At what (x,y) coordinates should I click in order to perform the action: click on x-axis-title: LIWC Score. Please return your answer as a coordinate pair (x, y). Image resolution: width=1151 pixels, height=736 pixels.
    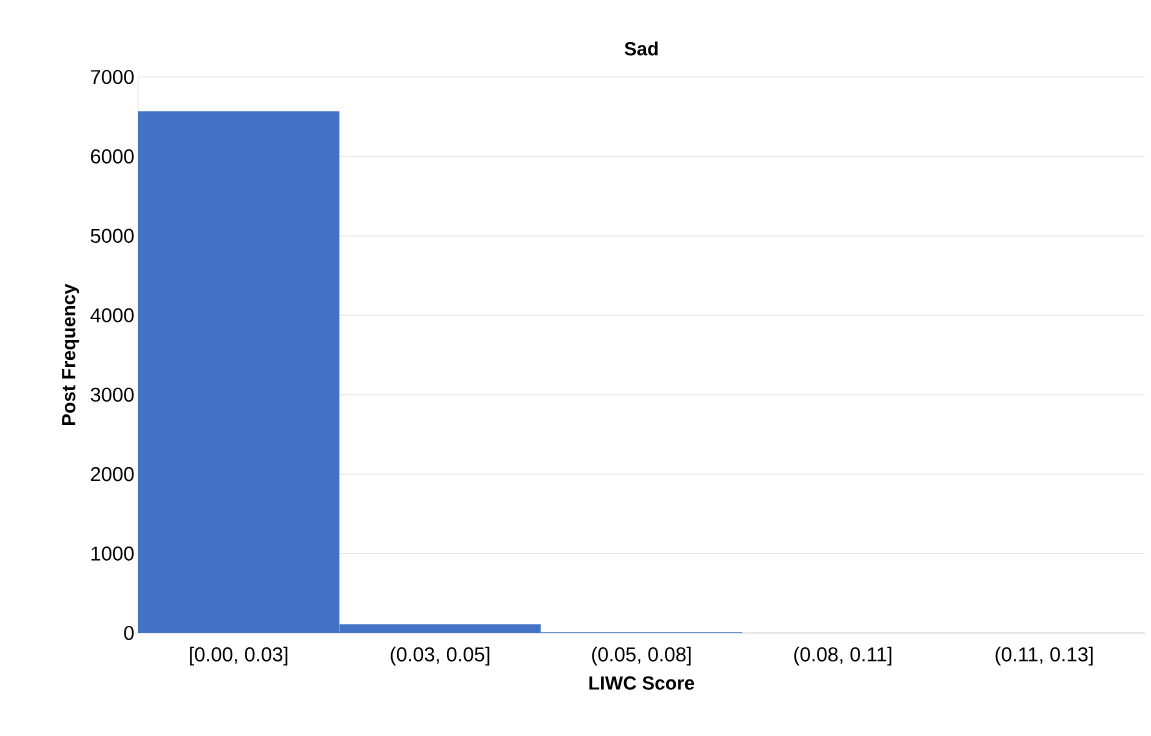
    Looking at the image, I should click on (642, 683).